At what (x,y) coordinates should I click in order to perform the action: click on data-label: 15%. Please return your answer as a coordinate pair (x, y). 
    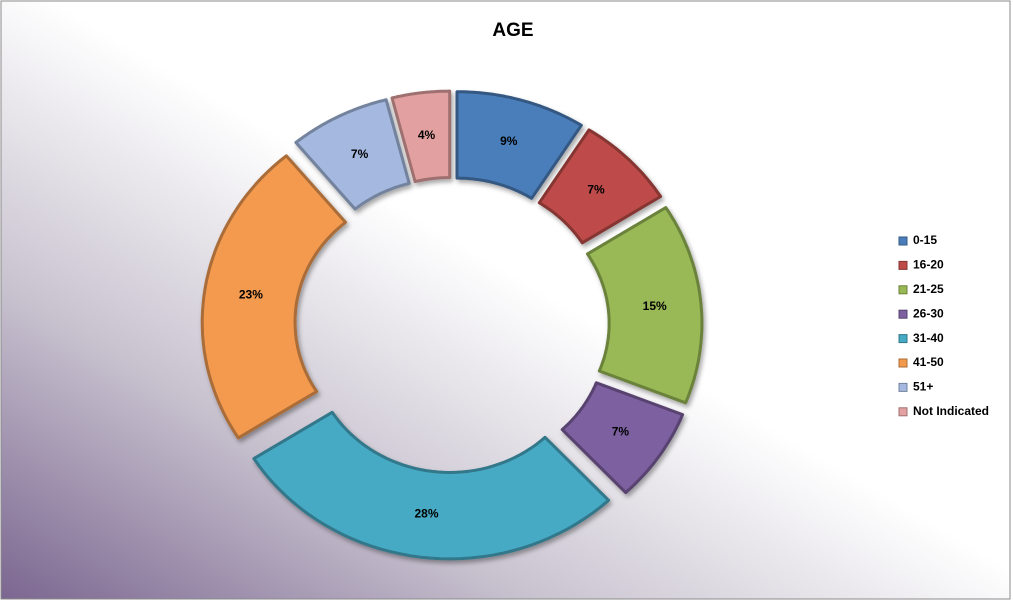
    Looking at the image, I should click on (655, 306).